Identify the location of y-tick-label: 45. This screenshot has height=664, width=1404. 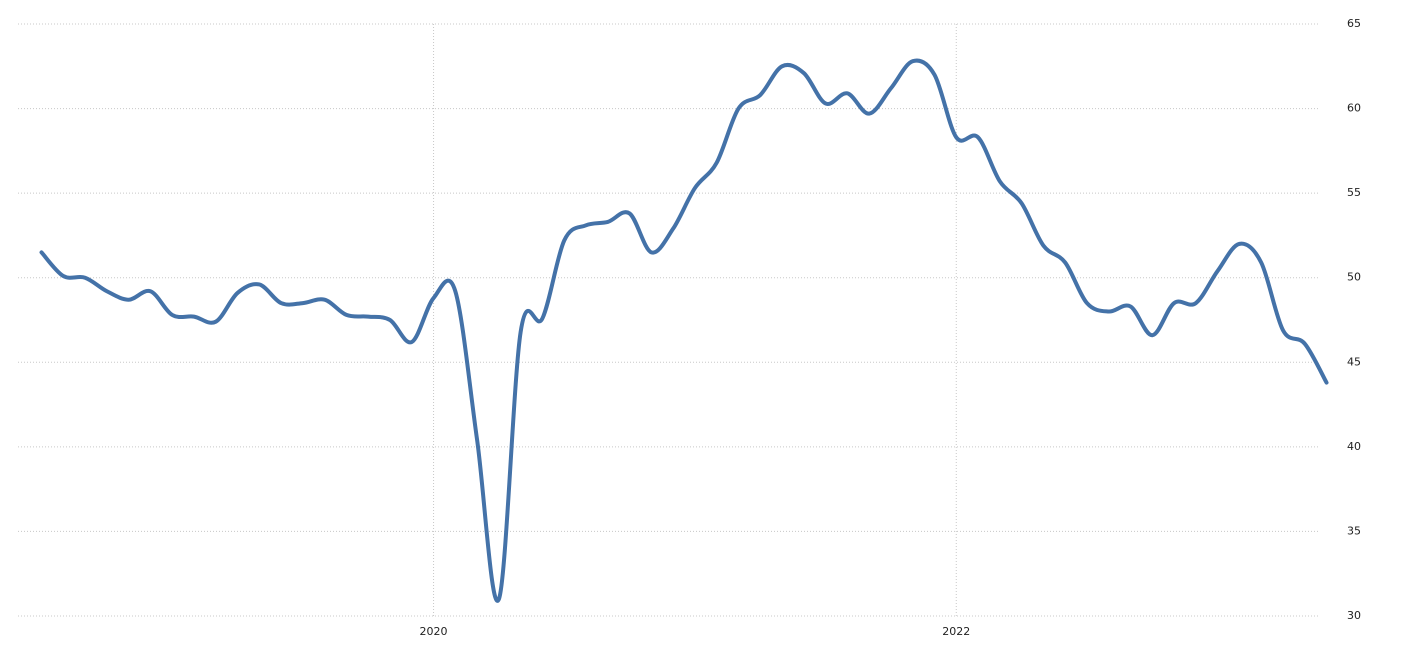
(1354, 361).